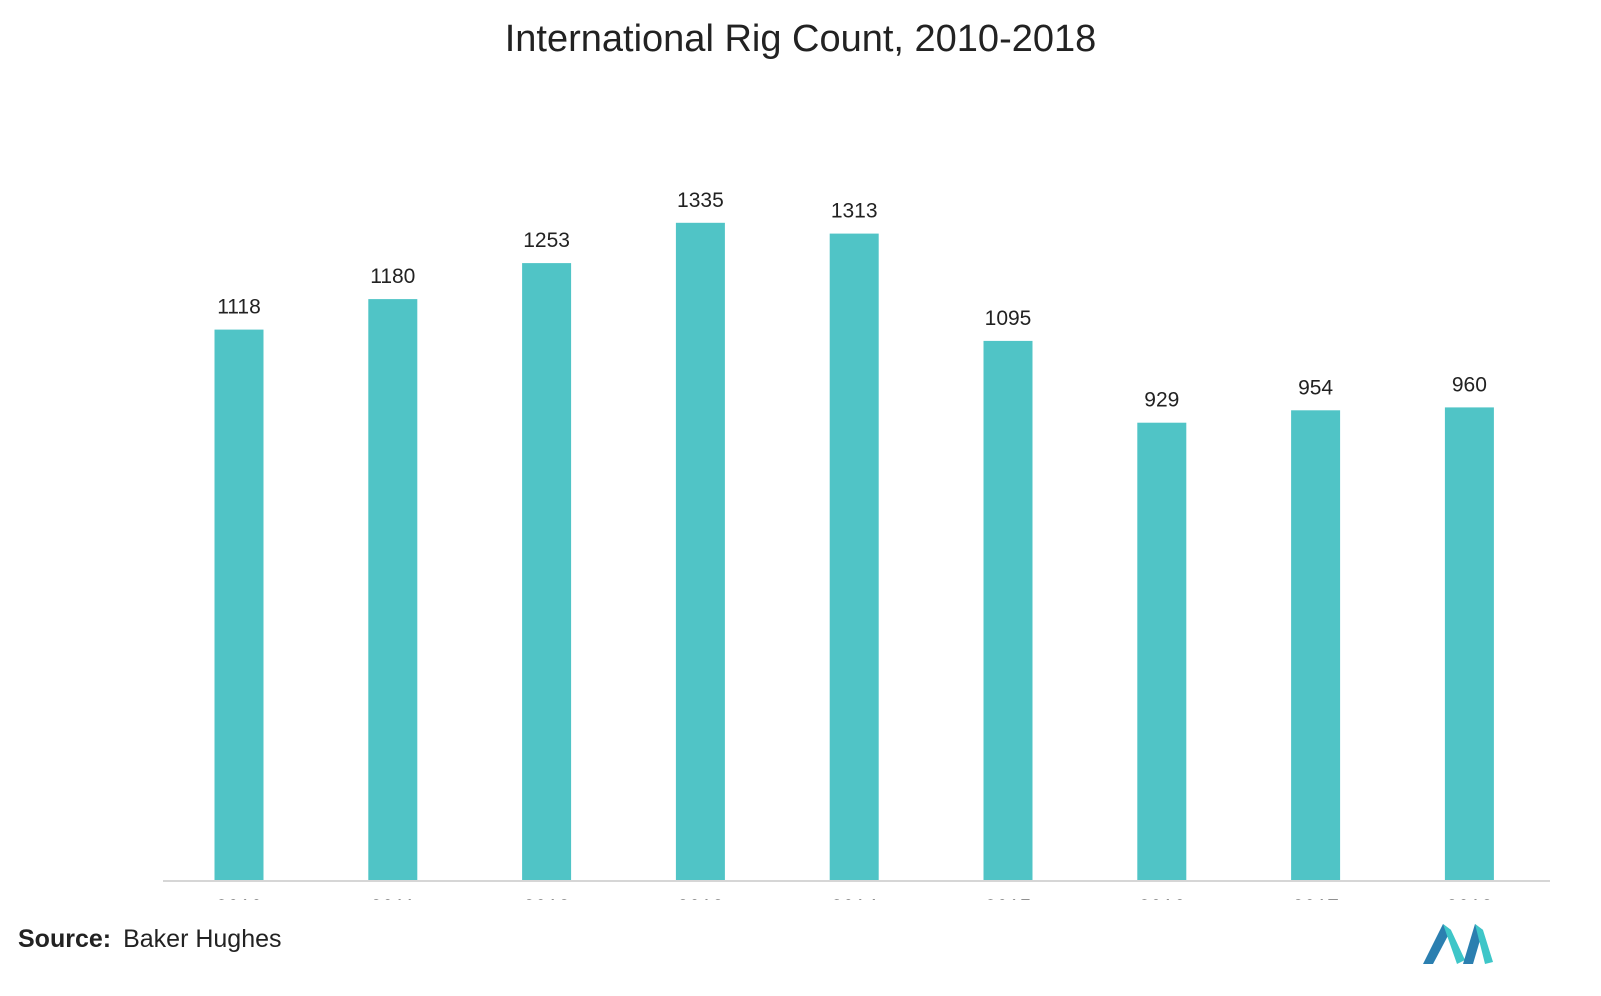 The width and height of the screenshot is (1601, 996). What do you see at coordinates (700, 551) in the screenshot?
I see `bar-2013` at bounding box center [700, 551].